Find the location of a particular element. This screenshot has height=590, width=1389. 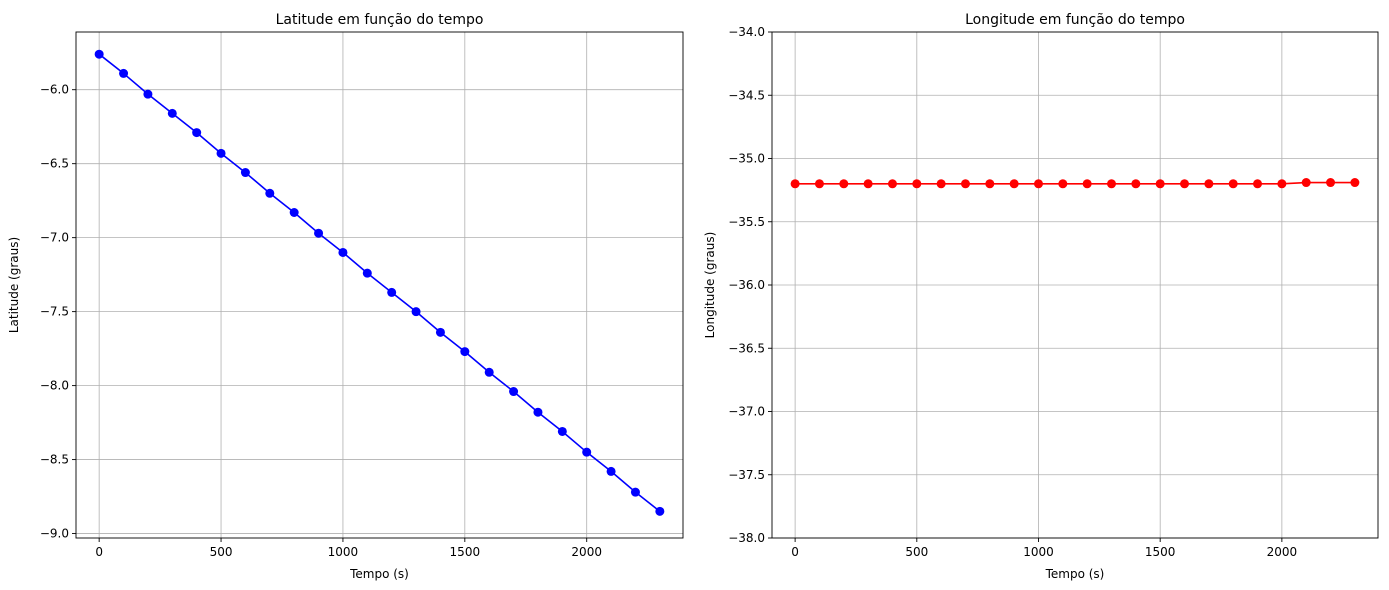

y-tick-label: −7.0 is located at coordinates (54, 238).